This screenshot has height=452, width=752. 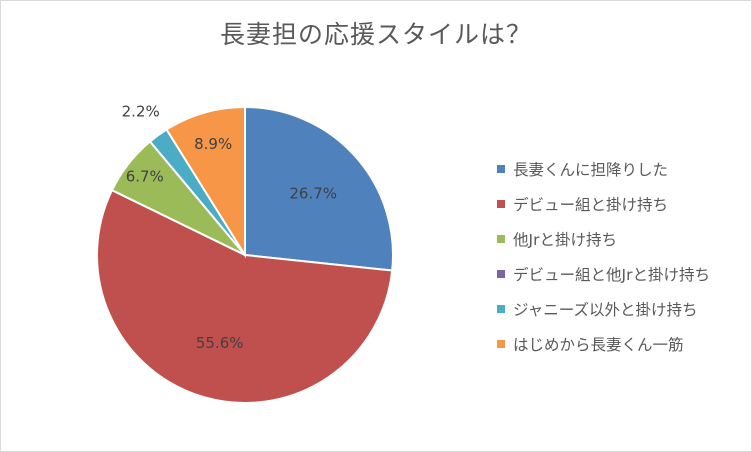 I want to click on legend-item-4: デビュー組と他Jrと掛け持ち, so click(x=603, y=273).